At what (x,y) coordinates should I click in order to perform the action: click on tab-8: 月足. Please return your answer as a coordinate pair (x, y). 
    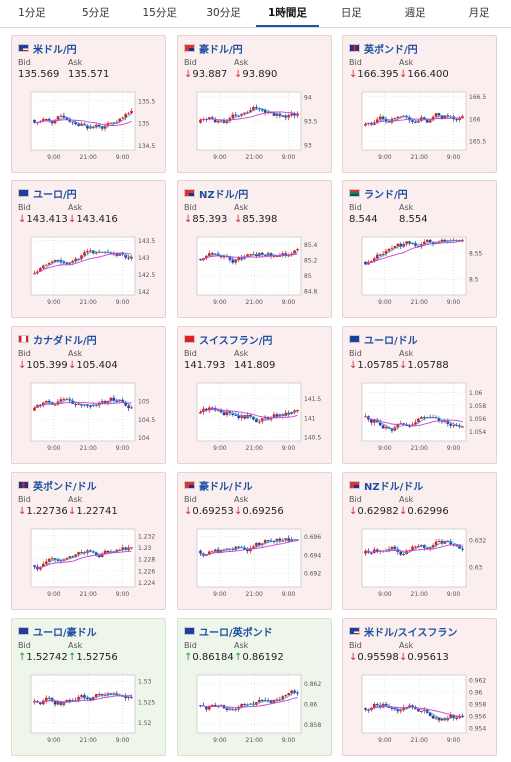
    Looking at the image, I should click on (479, 13).